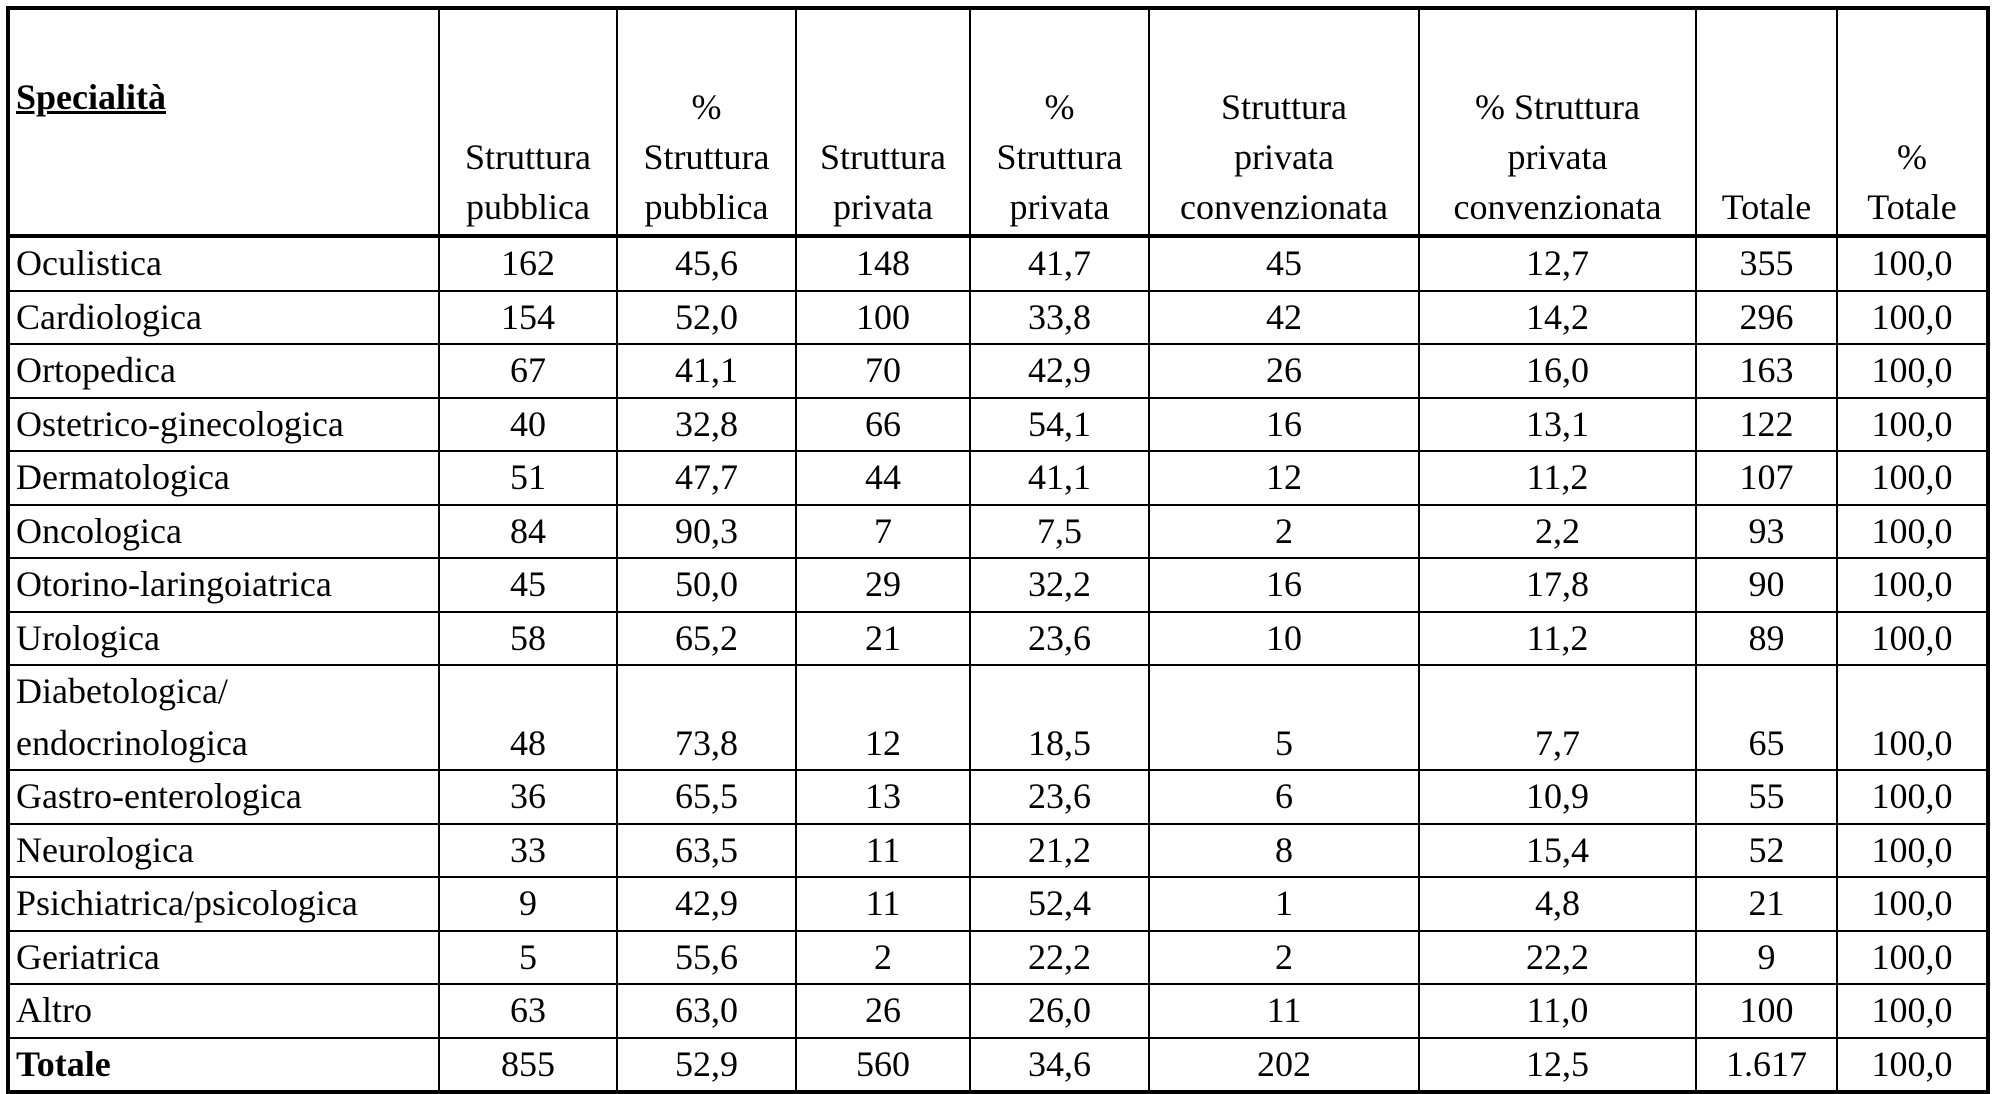  What do you see at coordinates (1059, 850) in the screenshot?
I see `table-cell: 21,2` at bounding box center [1059, 850].